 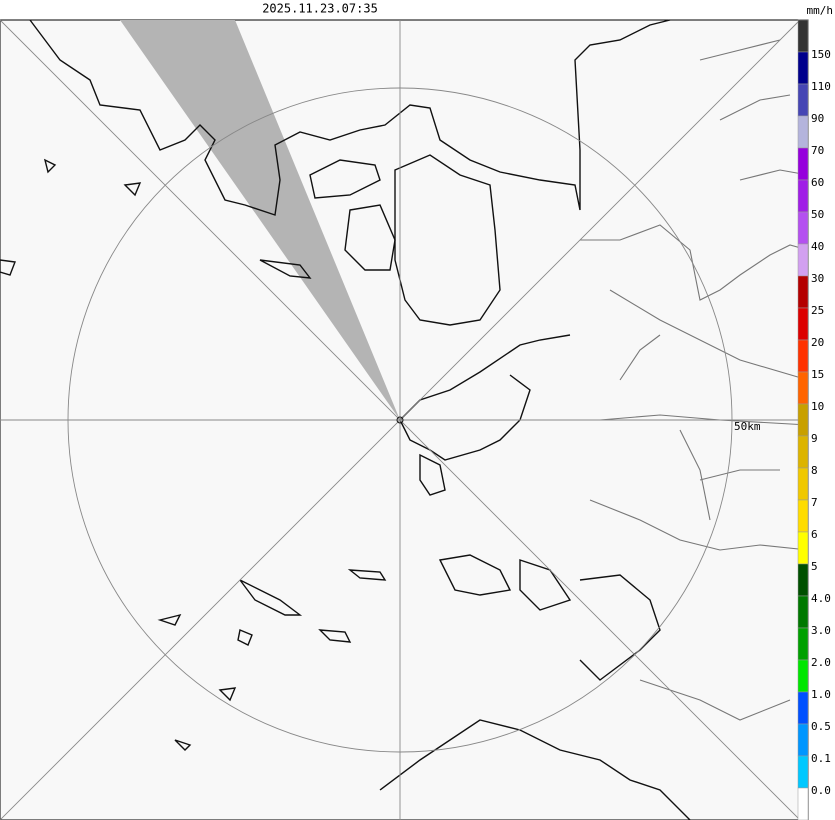 What do you see at coordinates (821, 790) in the screenshot?
I see `legend-label: 0.0` at bounding box center [821, 790].